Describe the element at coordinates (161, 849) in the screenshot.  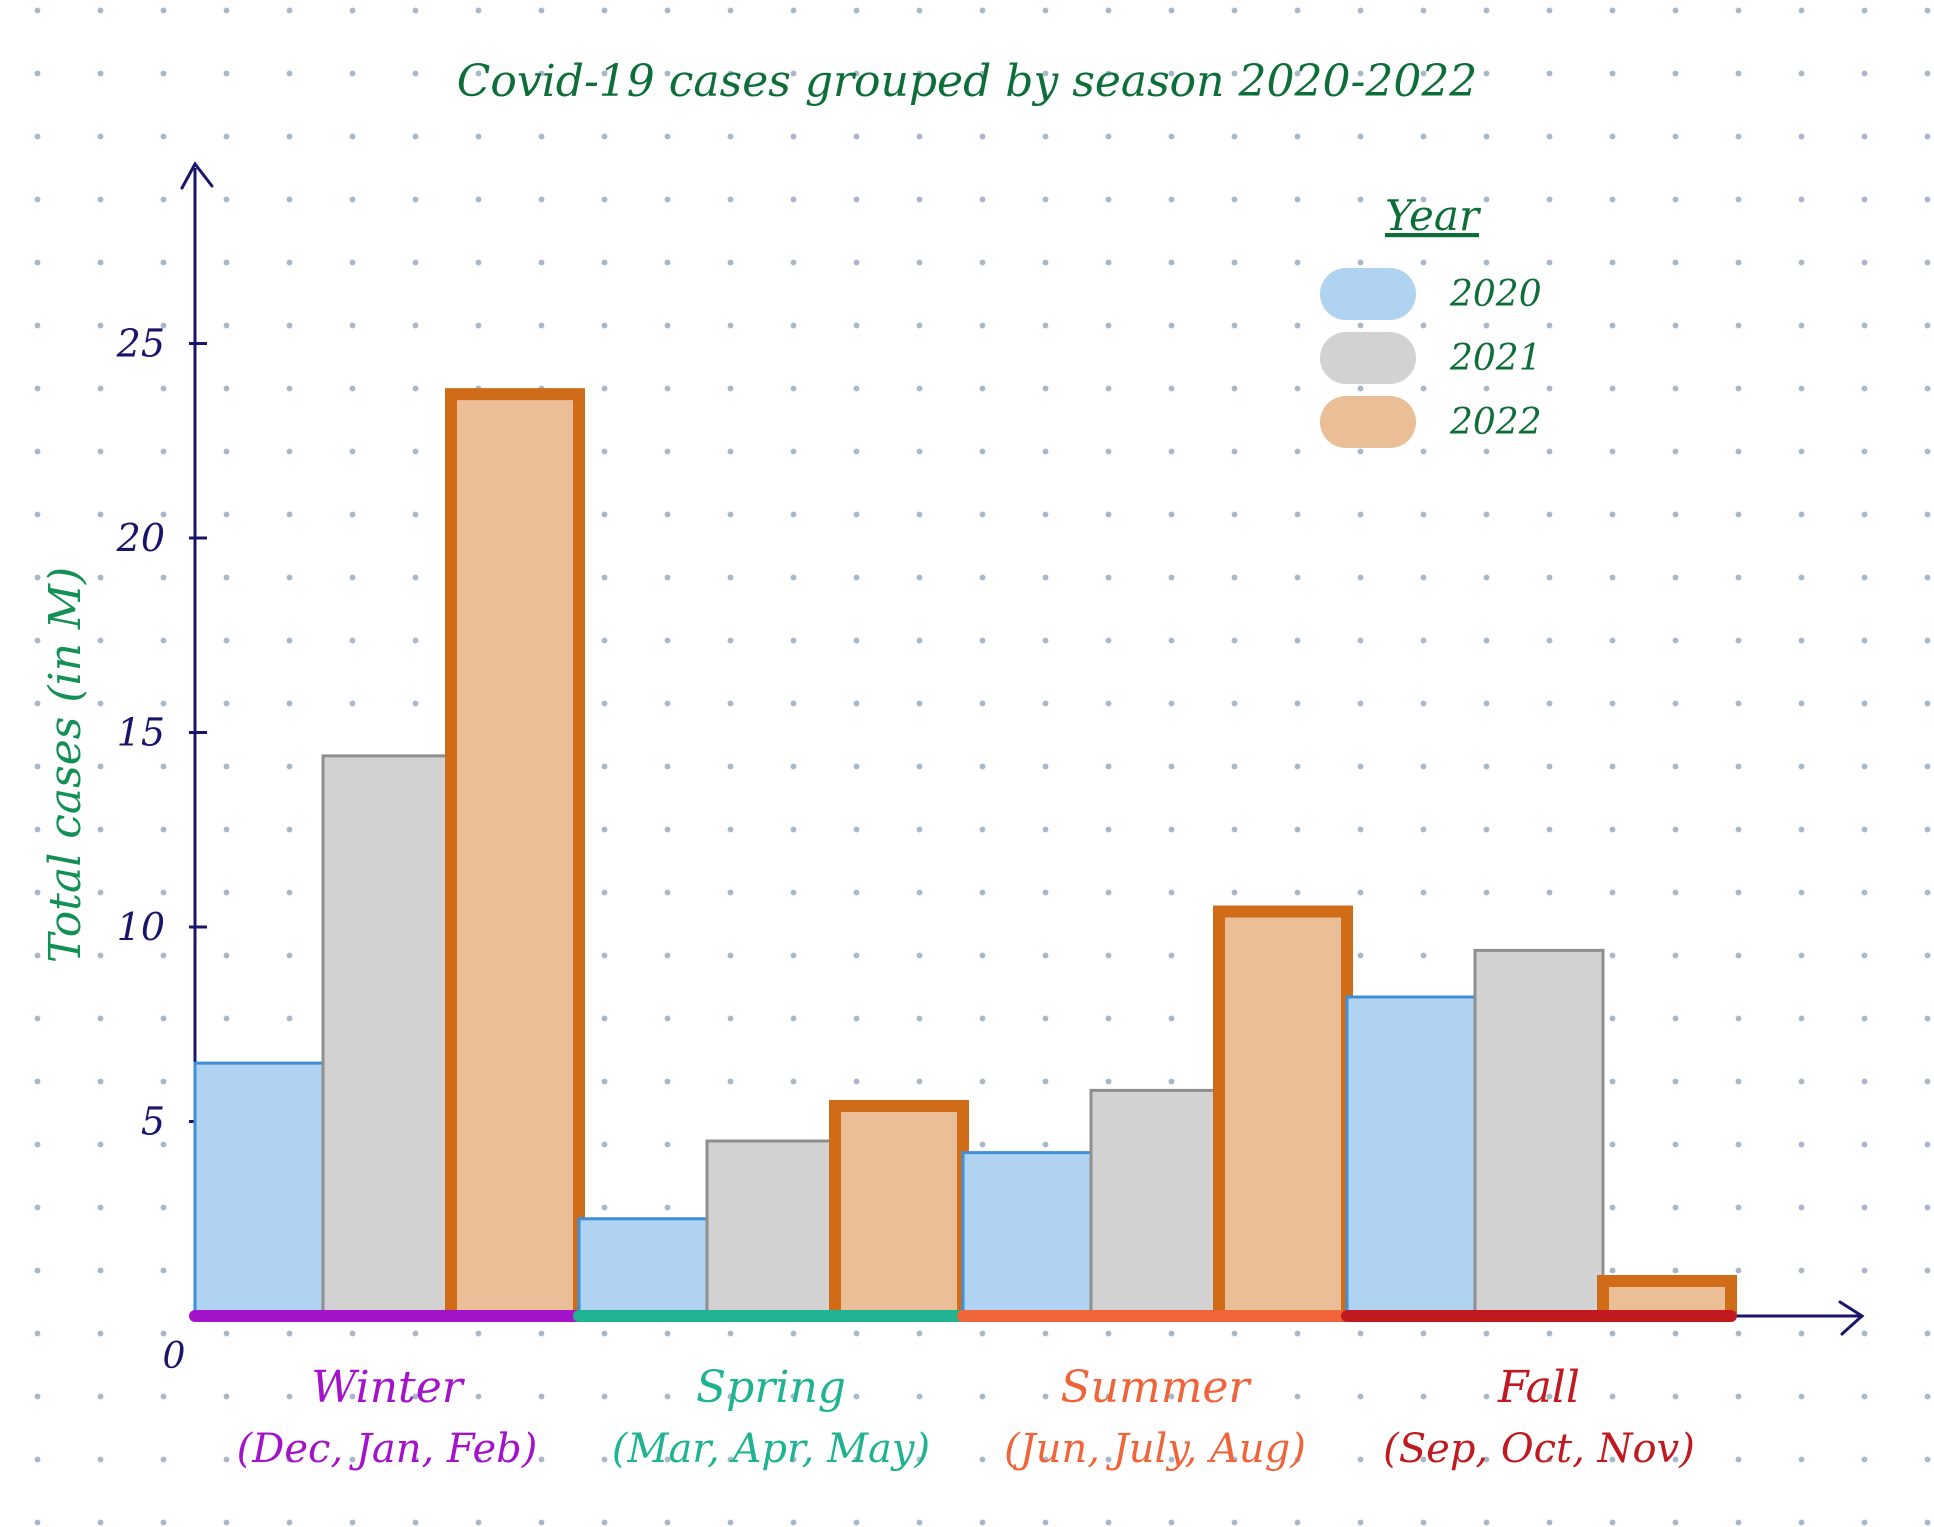
I see `y-axis-ticks: 5 10 15 20 25 0` at that location.